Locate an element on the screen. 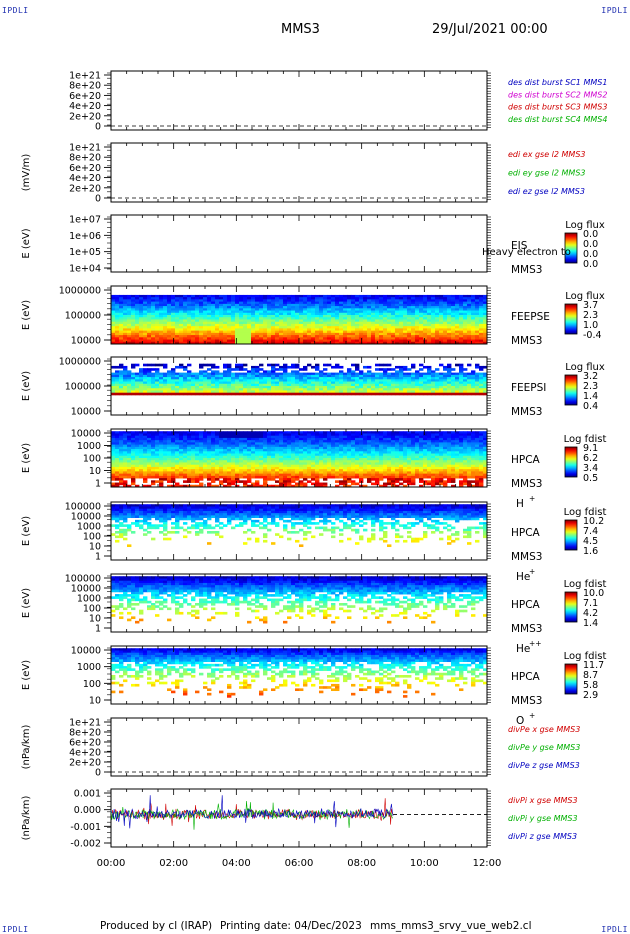 This screenshot has height=934, width=630. colorbar-tick-feepsi: 0.4 is located at coordinates (590, 406).